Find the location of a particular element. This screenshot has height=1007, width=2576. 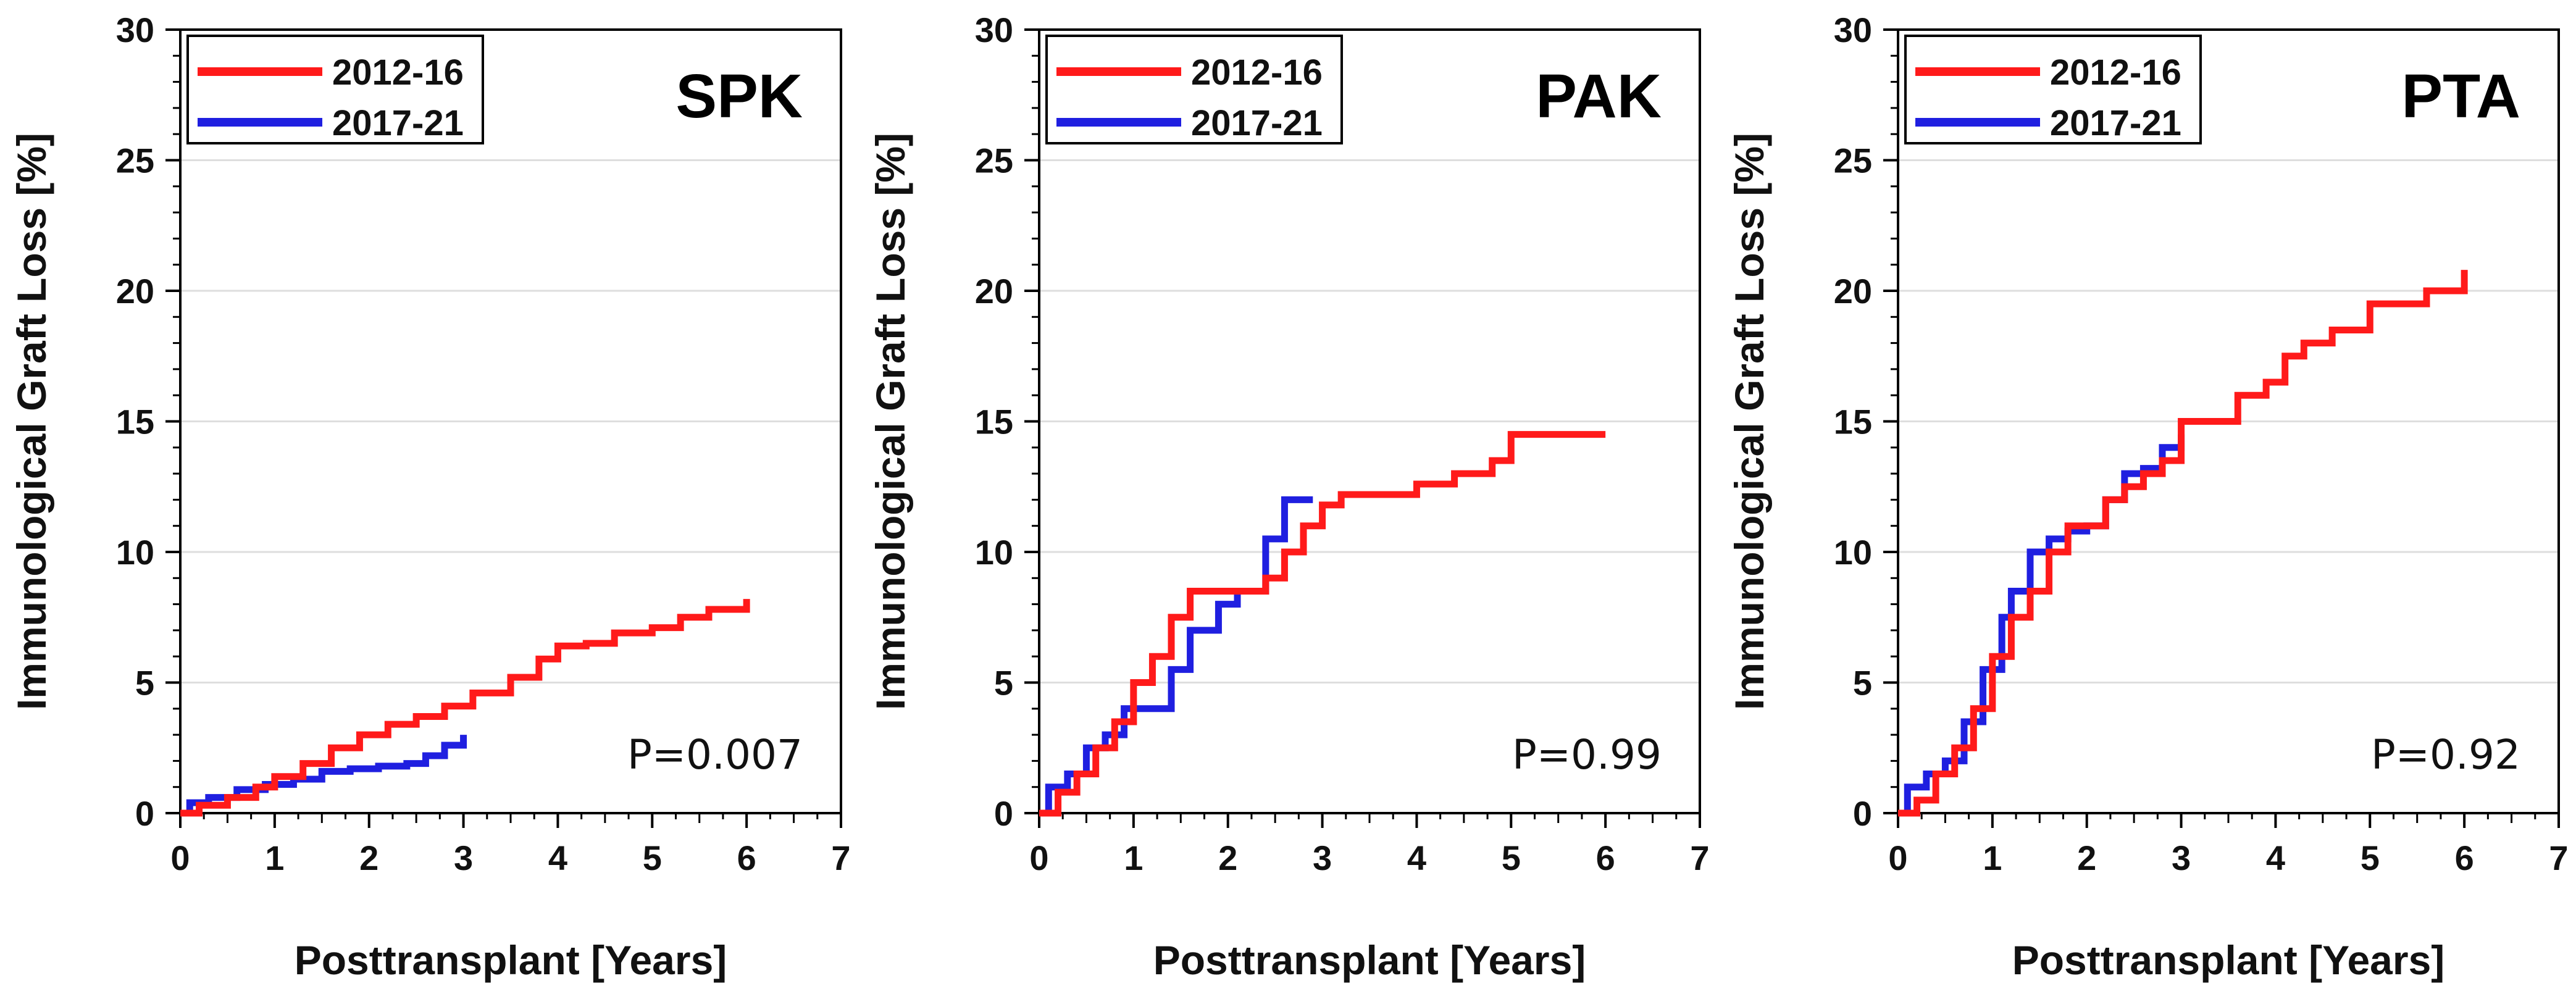

p-value-annotation: P=0.99 is located at coordinates (1587, 755).